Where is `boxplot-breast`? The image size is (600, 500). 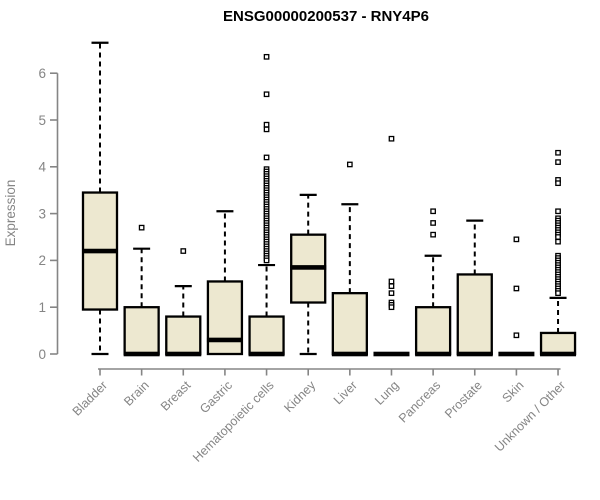 boxplot-breast is located at coordinates (183, 302).